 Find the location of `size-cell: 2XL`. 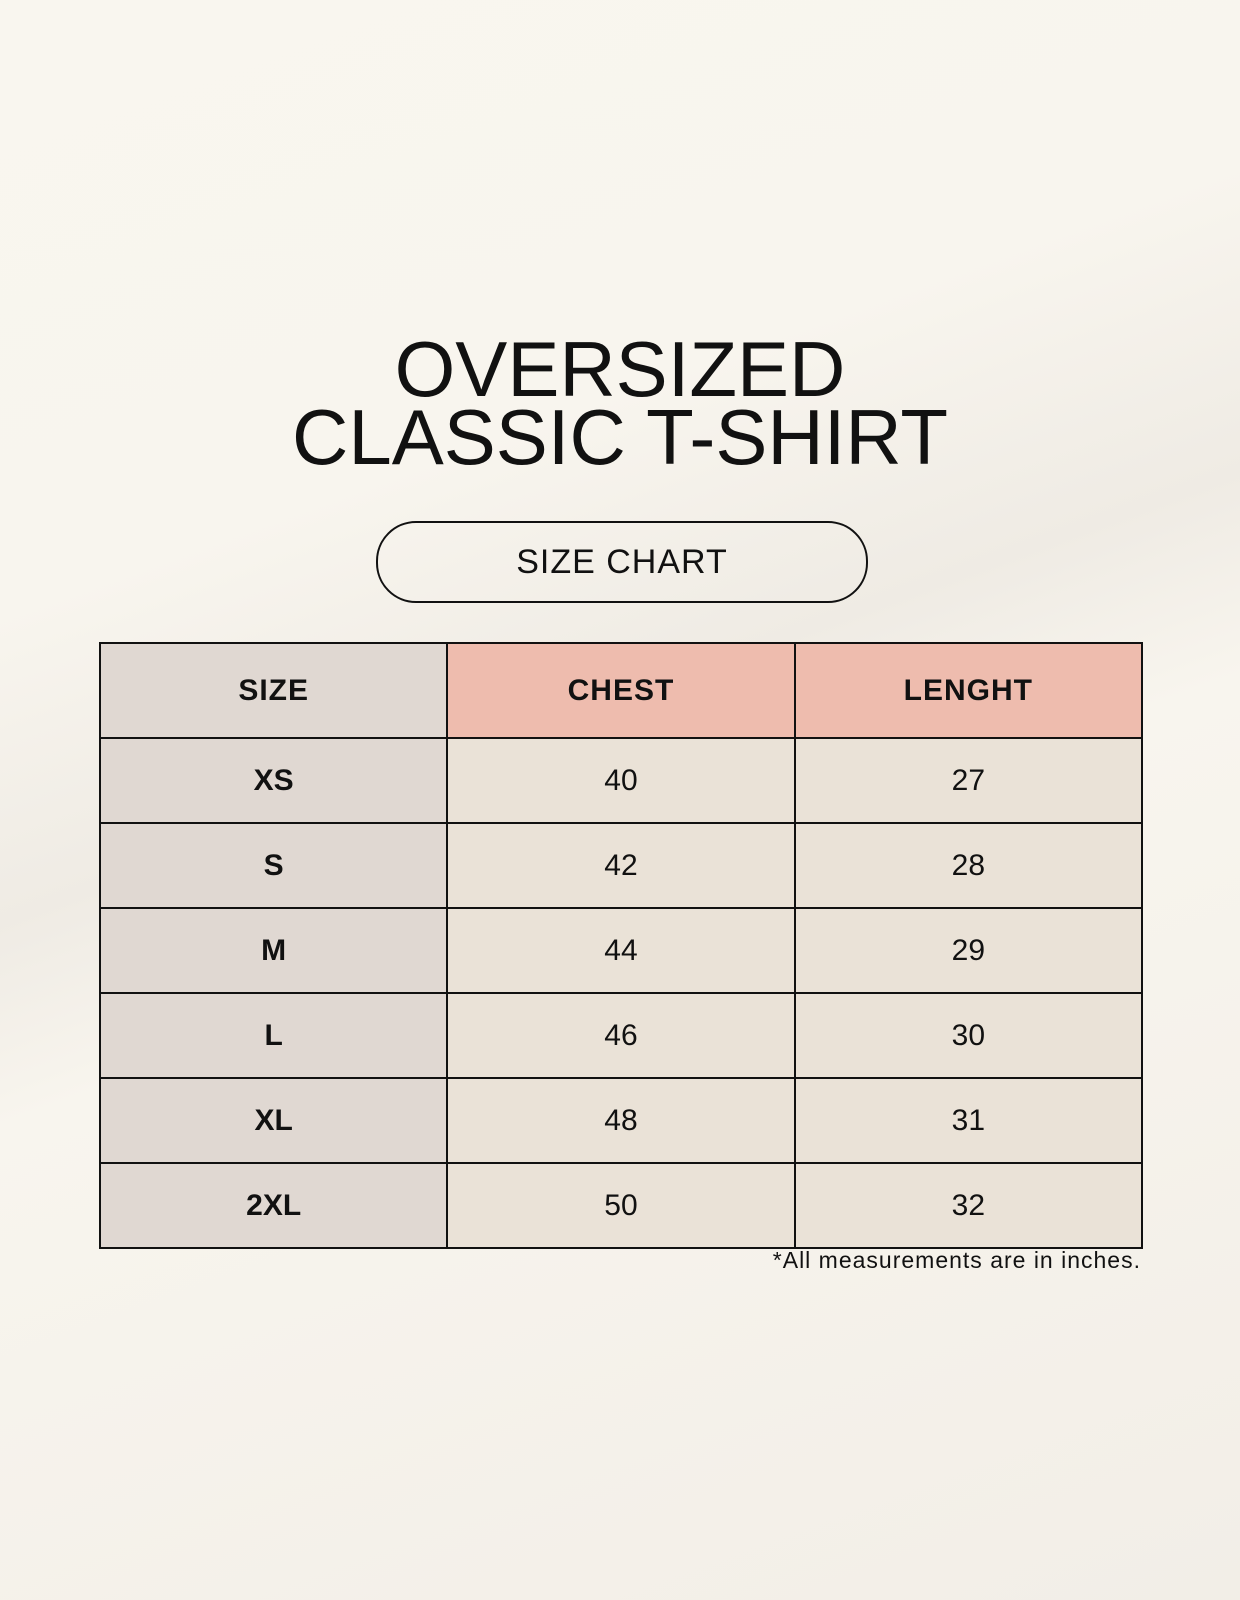

size-cell: 2XL is located at coordinates (273, 1205).